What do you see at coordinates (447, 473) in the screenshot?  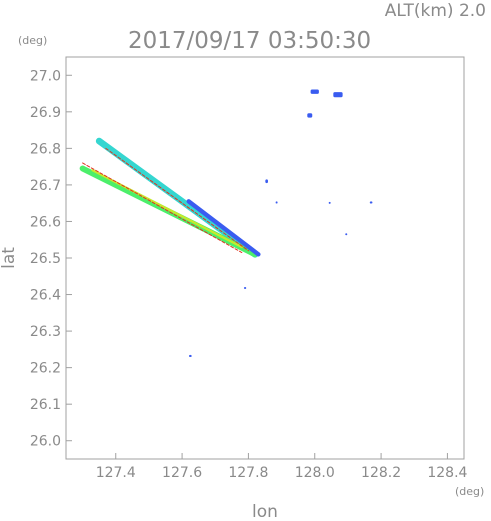 I see `x-tick-label: 128.4` at bounding box center [447, 473].